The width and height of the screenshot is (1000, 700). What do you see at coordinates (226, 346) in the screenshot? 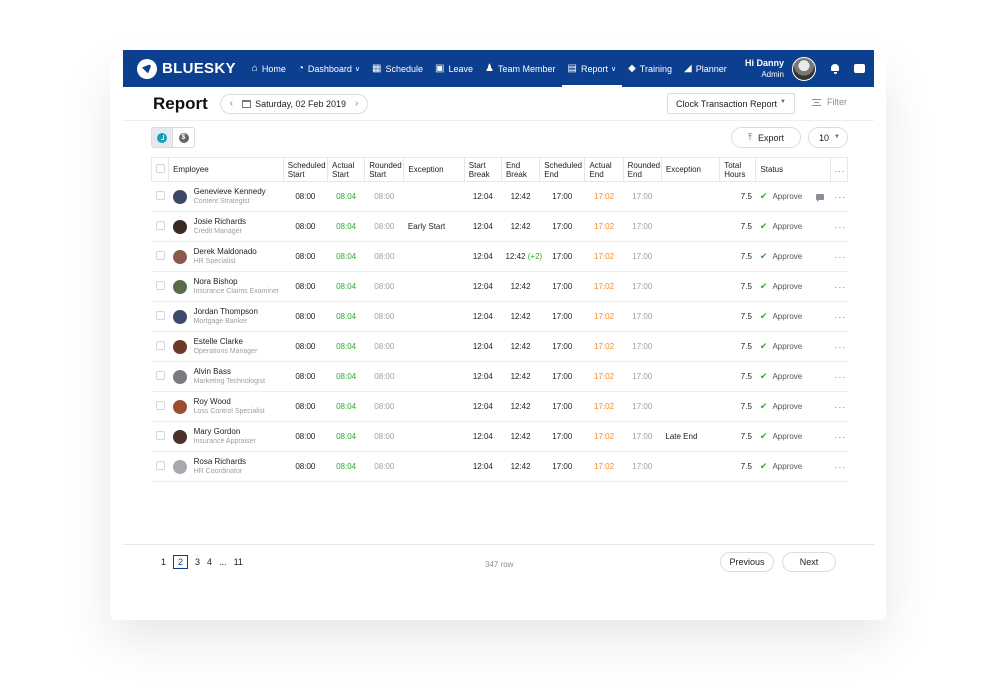
I see `employee-cell: Estelle Clarke Operations Manager` at bounding box center [226, 346].